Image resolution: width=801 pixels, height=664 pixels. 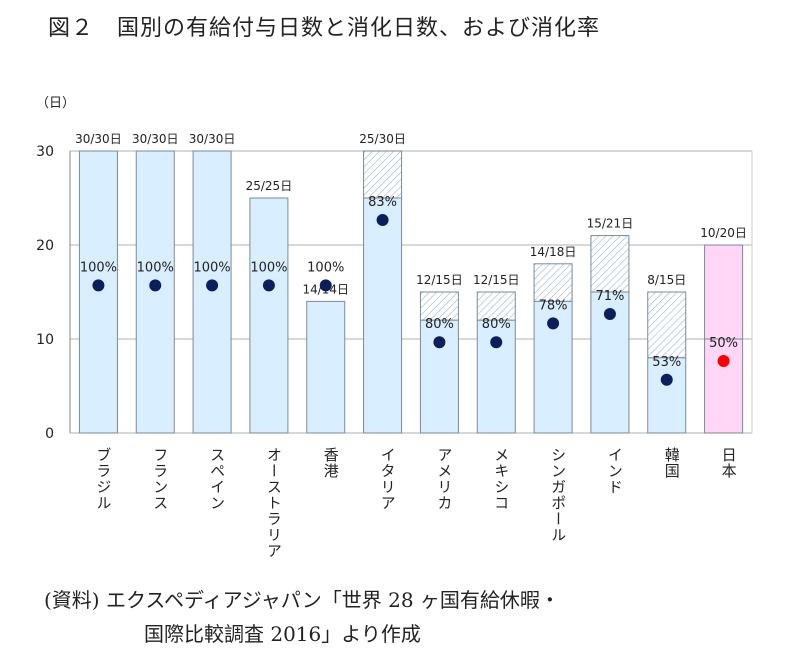 I want to click on data-label-days: 8/15日, so click(x=666, y=280).